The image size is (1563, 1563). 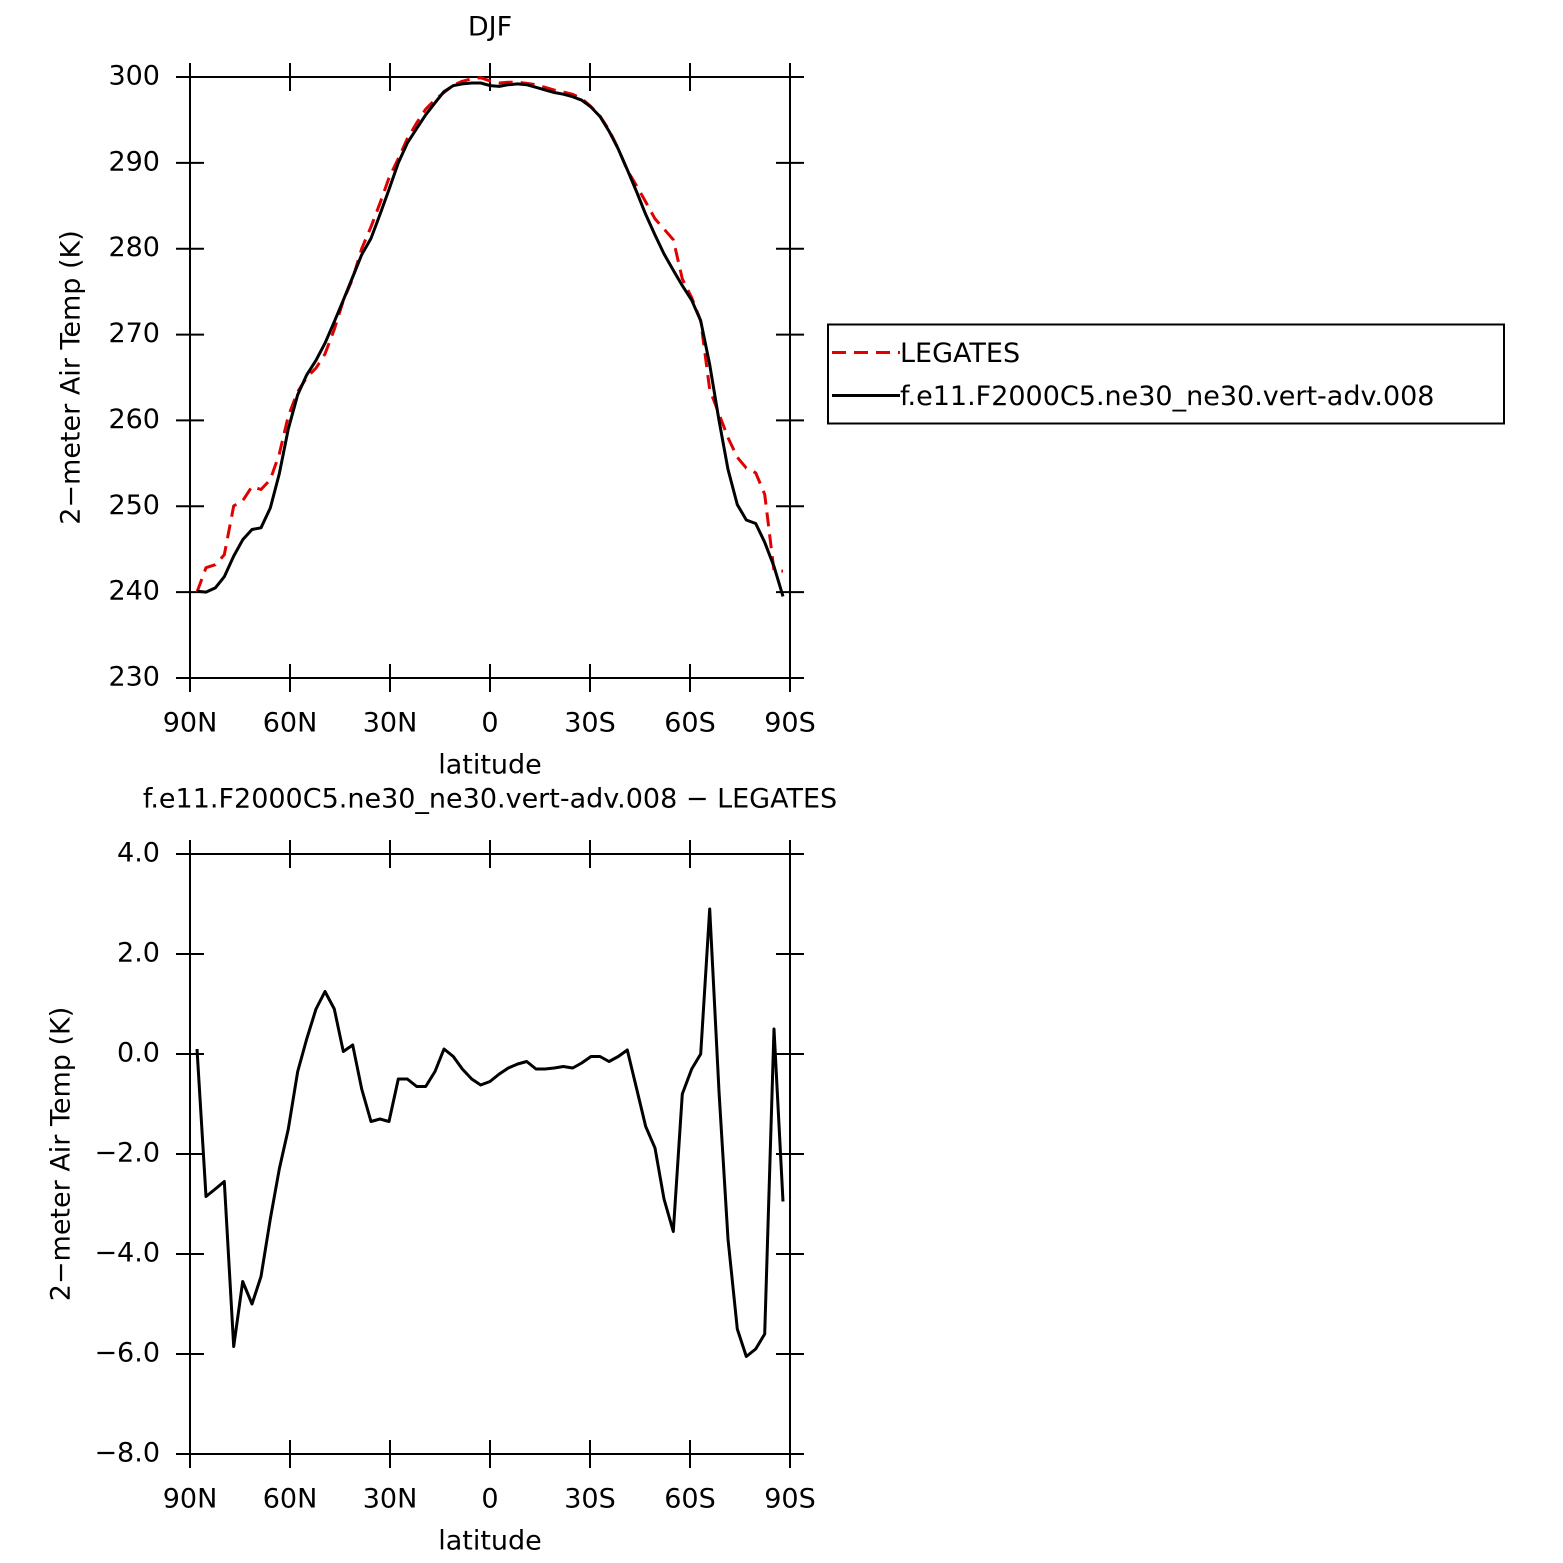 What do you see at coordinates (138, 853) in the screenshot?
I see `y-tick-label: 4.0` at bounding box center [138, 853].